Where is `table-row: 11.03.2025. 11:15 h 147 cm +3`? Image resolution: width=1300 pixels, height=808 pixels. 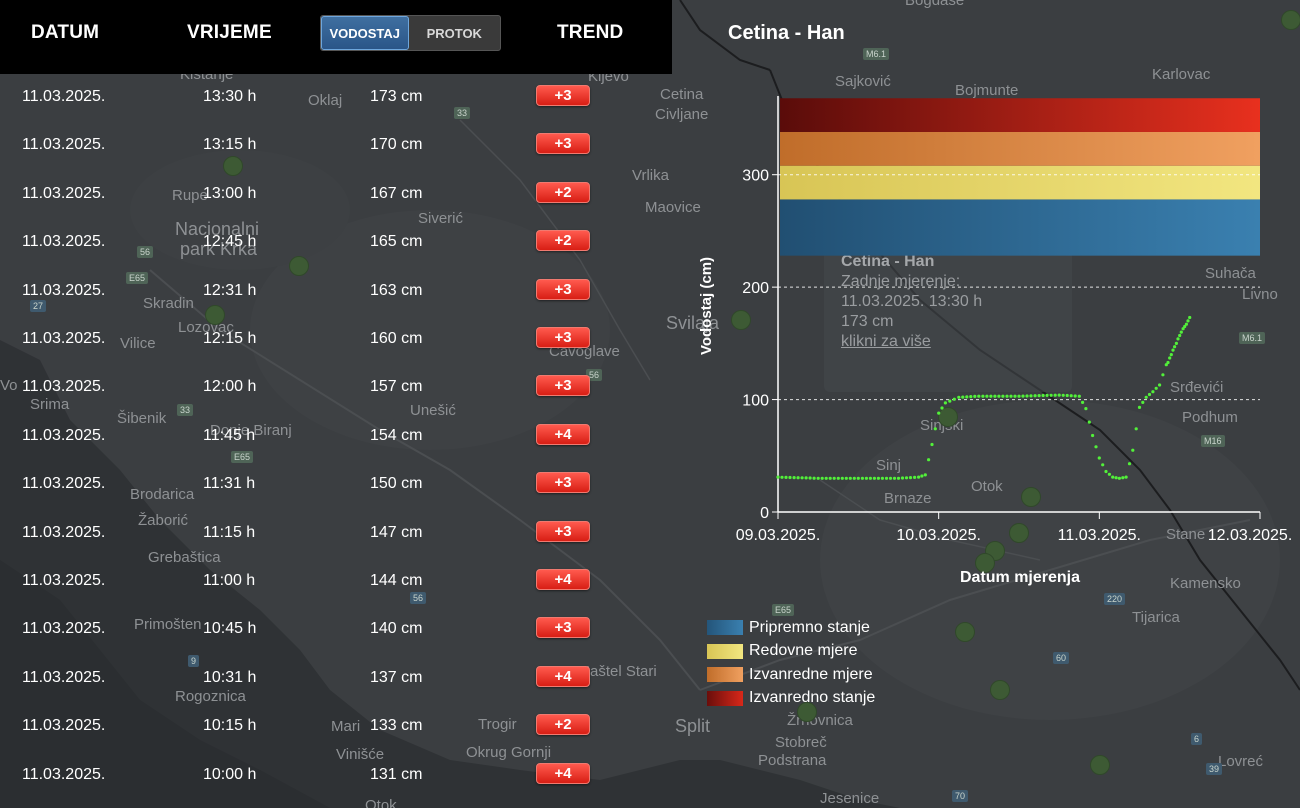 table-row: 11.03.2025. 11:15 h 147 cm +3 is located at coordinates (336, 546).